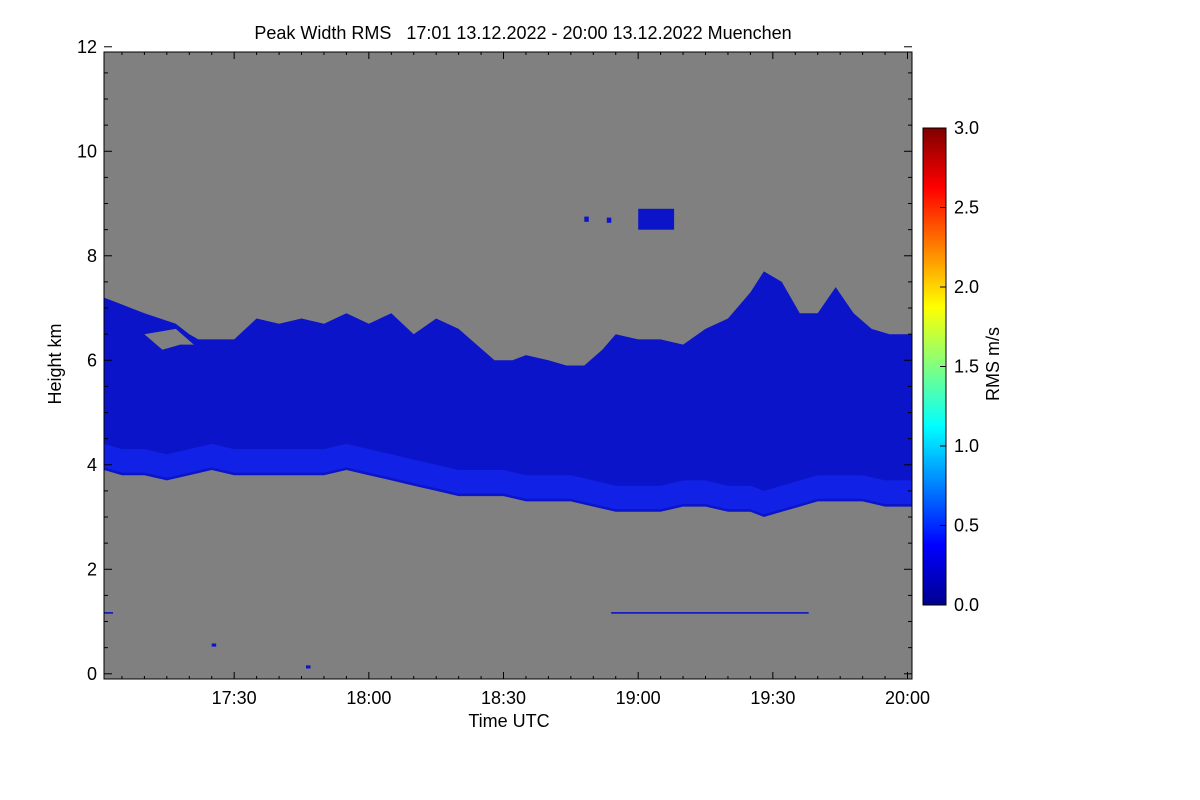  Describe the element at coordinates (772, 698) in the screenshot. I see `x-tick-label: 19:30` at that location.